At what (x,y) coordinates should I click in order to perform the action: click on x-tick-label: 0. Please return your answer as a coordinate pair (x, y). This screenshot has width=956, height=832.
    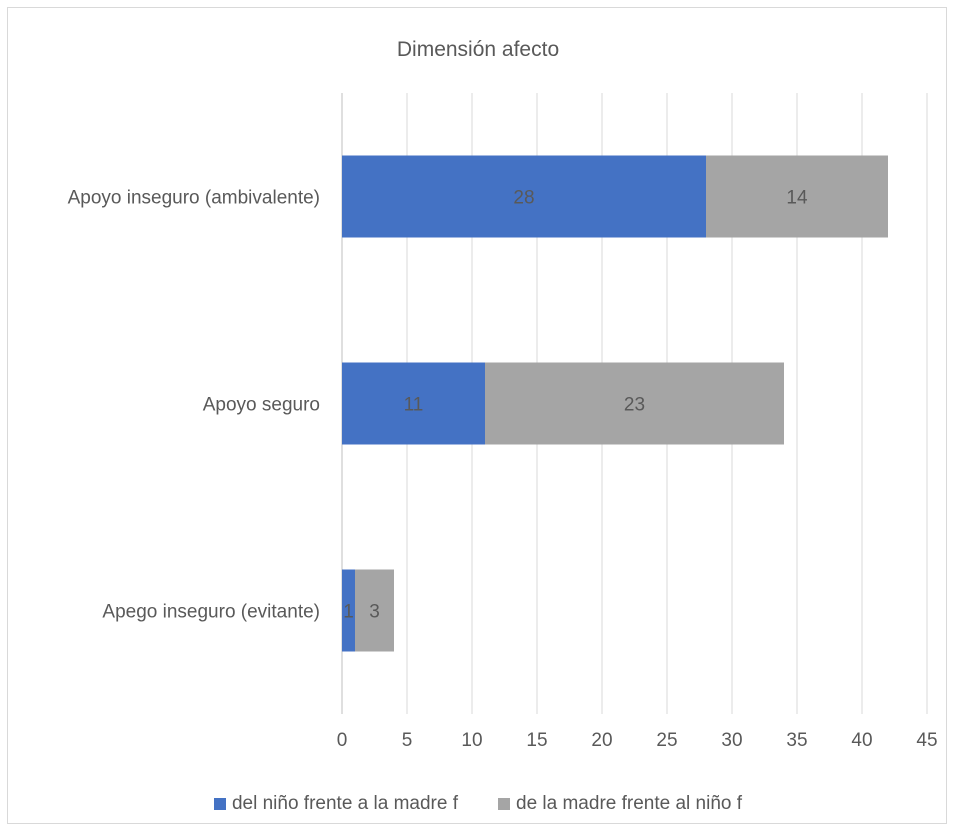
    Looking at the image, I should click on (342, 740).